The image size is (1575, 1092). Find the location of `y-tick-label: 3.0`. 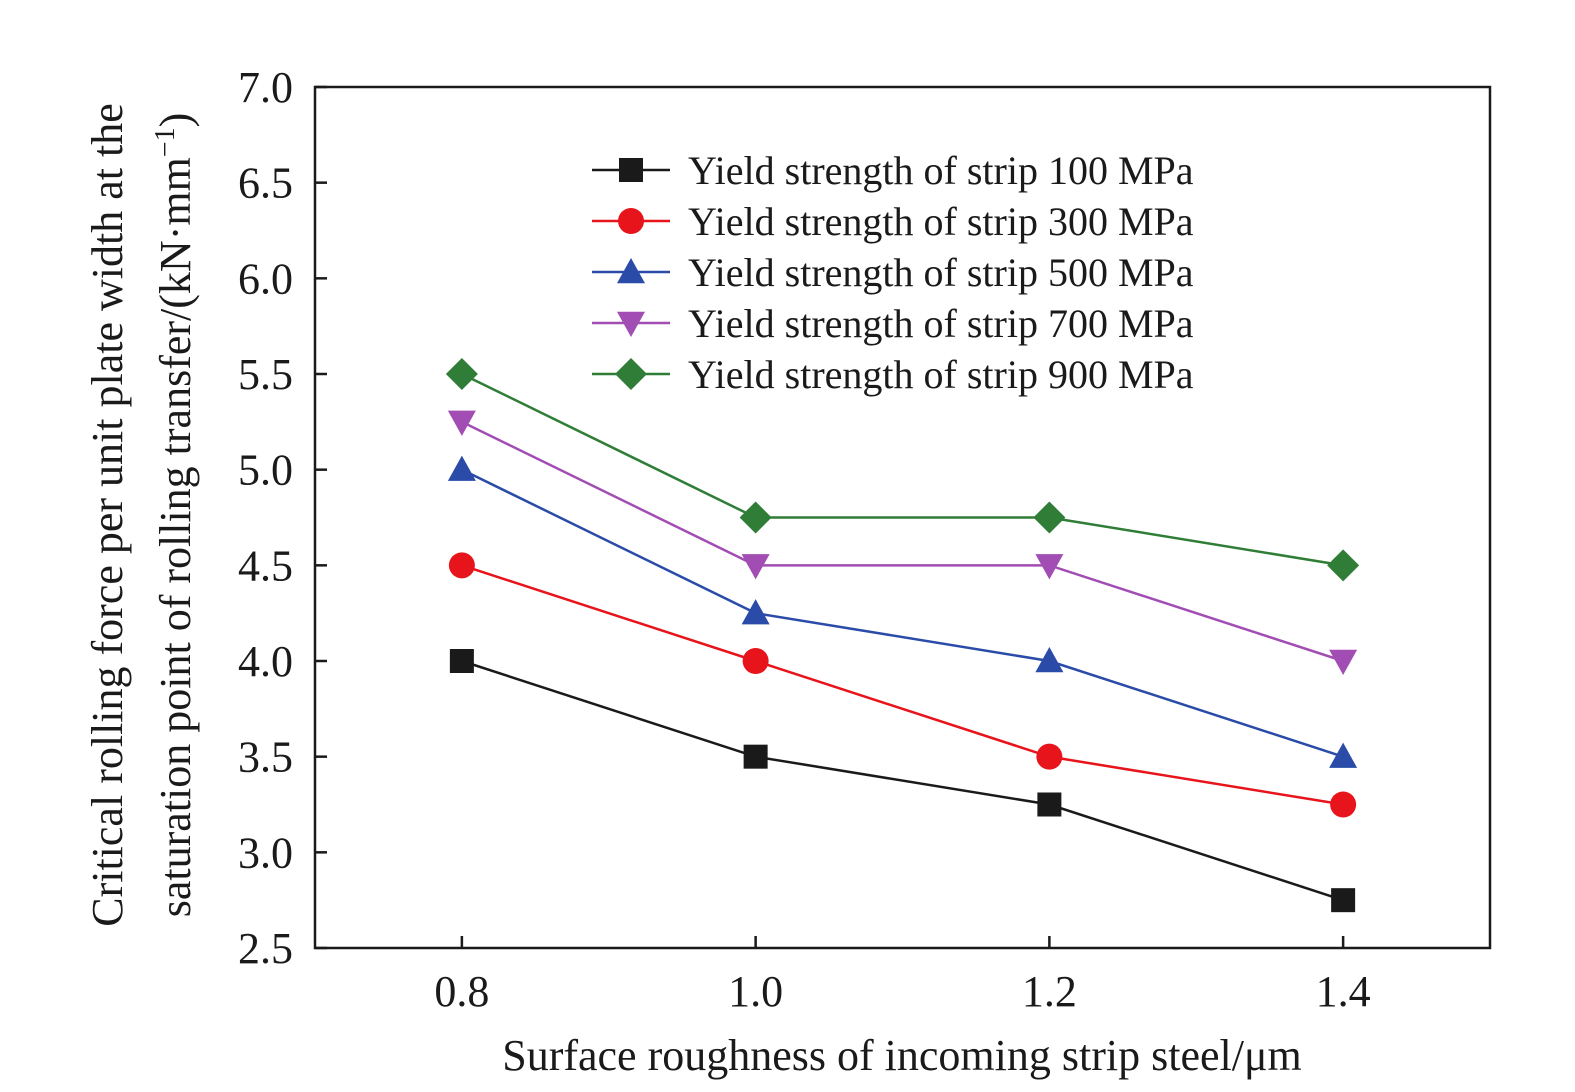

y-tick-label: 3.0 is located at coordinates (265, 852).